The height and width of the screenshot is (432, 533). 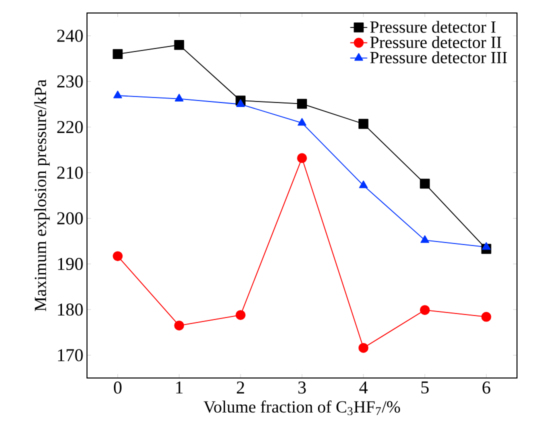 What do you see at coordinates (118, 388) in the screenshot?
I see `x-tick-label: 0` at bounding box center [118, 388].